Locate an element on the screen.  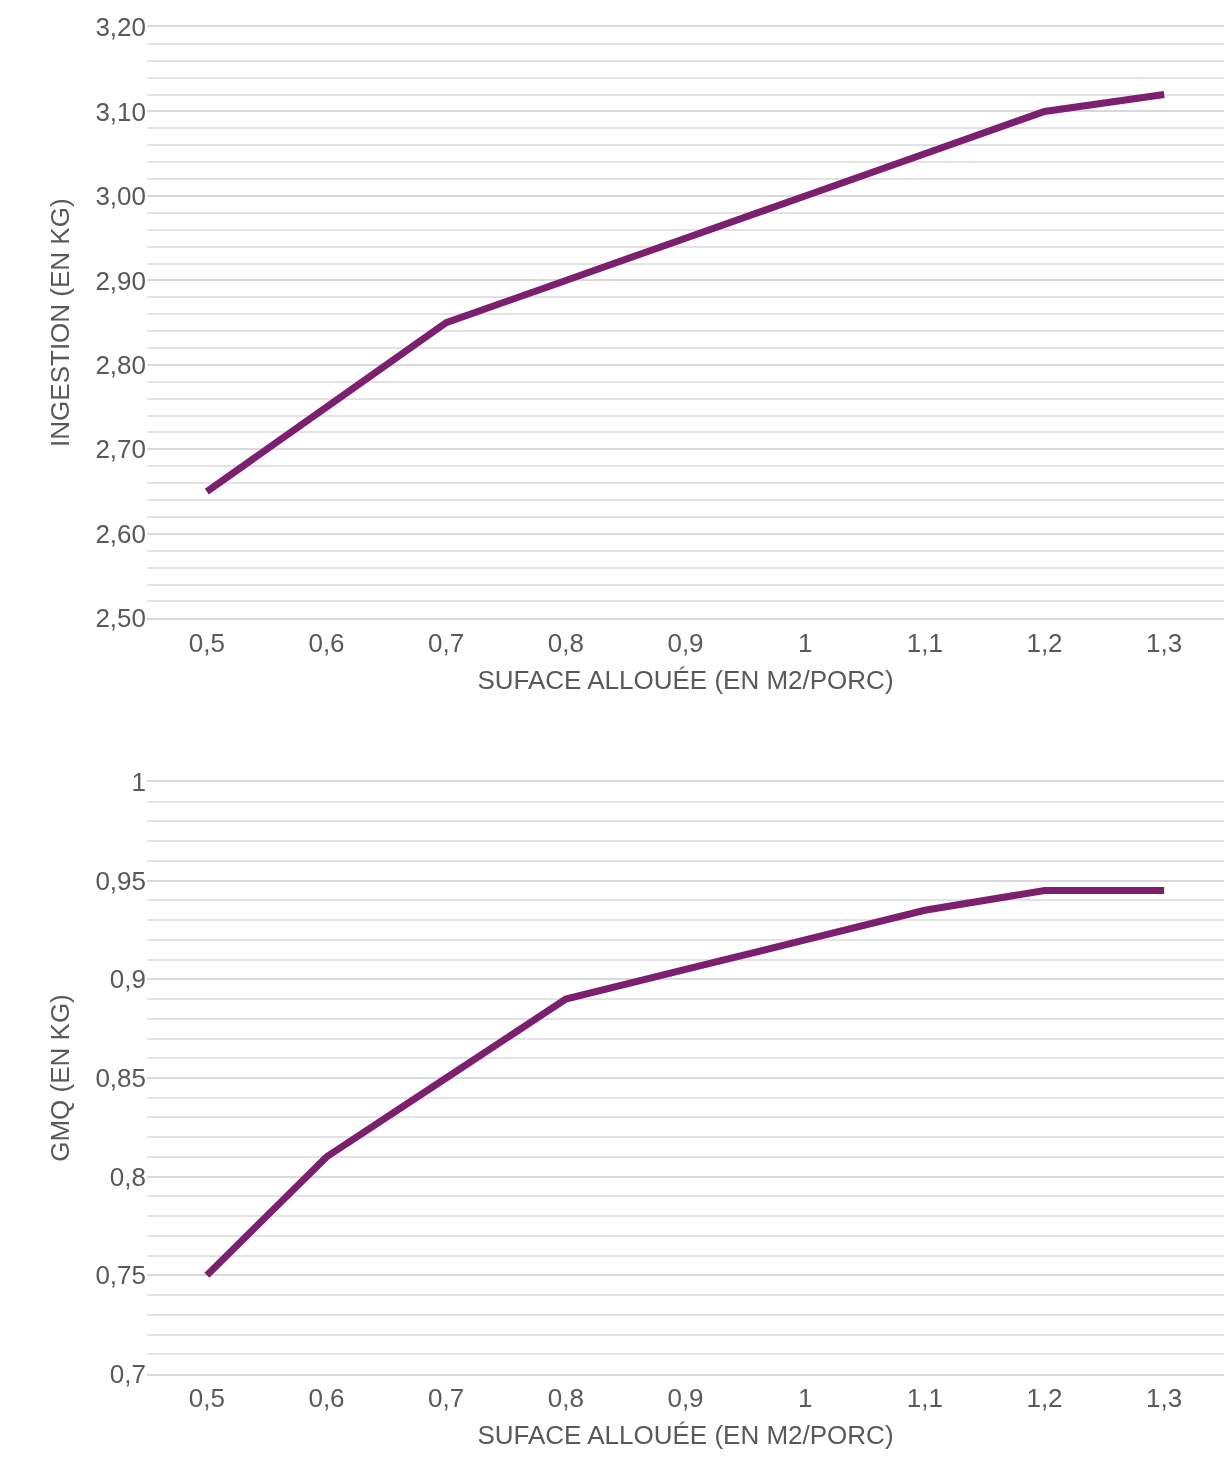
y-tick-label: 2,70 is located at coordinates (120, 449).